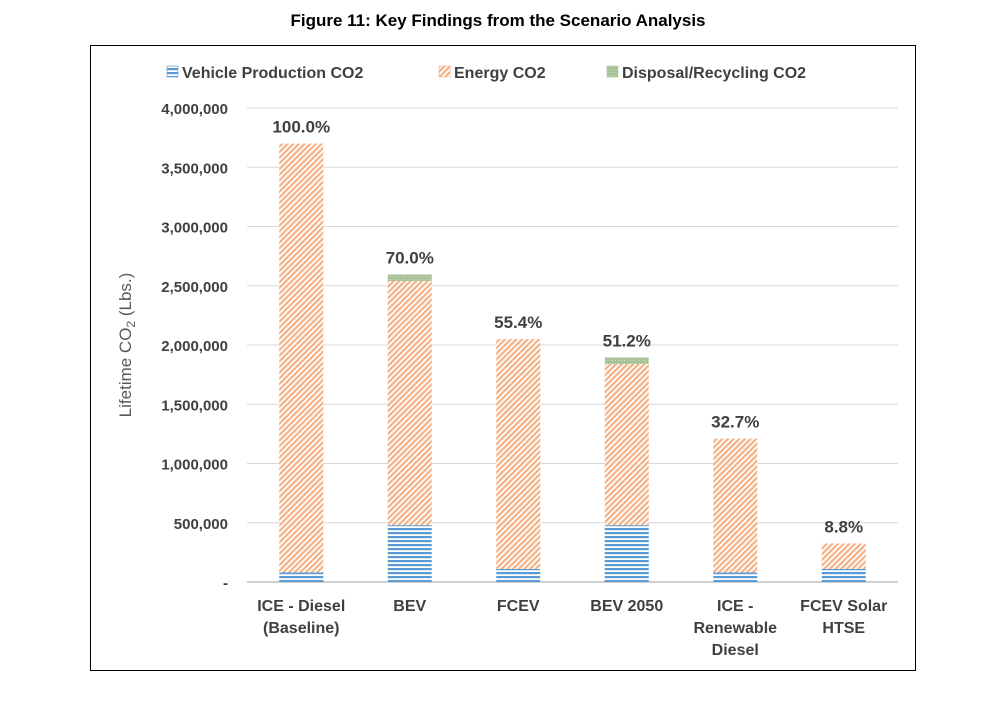 This screenshot has width=996, height=707. I want to click on x-category-label: BEV 2050, so click(626, 606).